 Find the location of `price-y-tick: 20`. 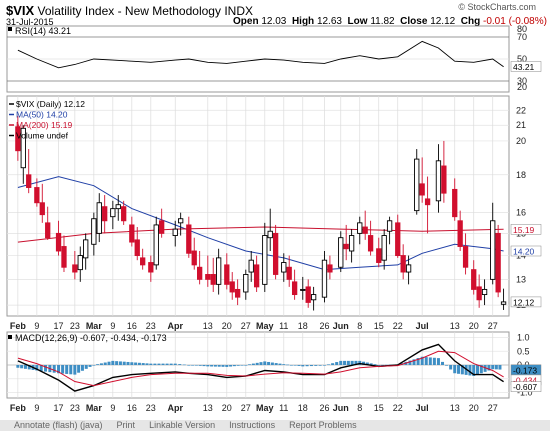

price-y-tick: 20 is located at coordinates (521, 141).